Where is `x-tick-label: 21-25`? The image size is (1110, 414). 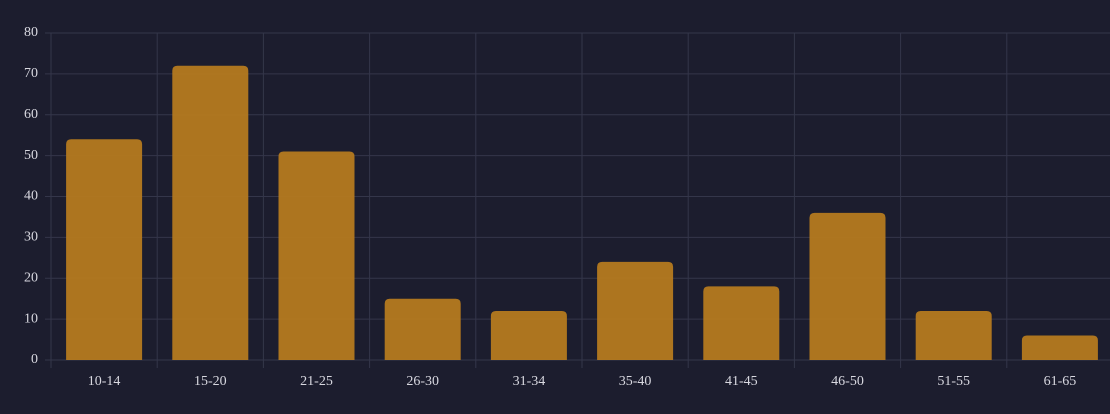 x-tick-label: 21-25 is located at coordinates (316, 381).